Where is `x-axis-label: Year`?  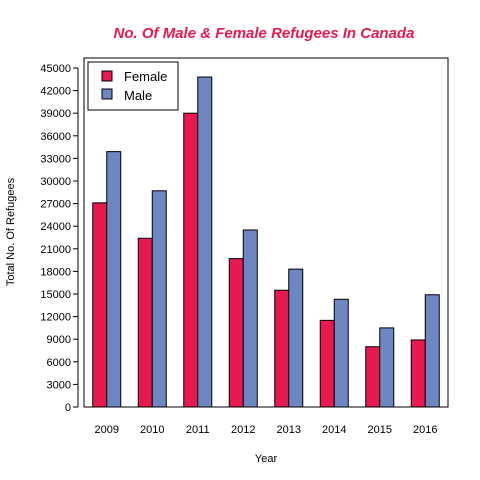 x-axis-label: Year is located at coordinates (266, 459).